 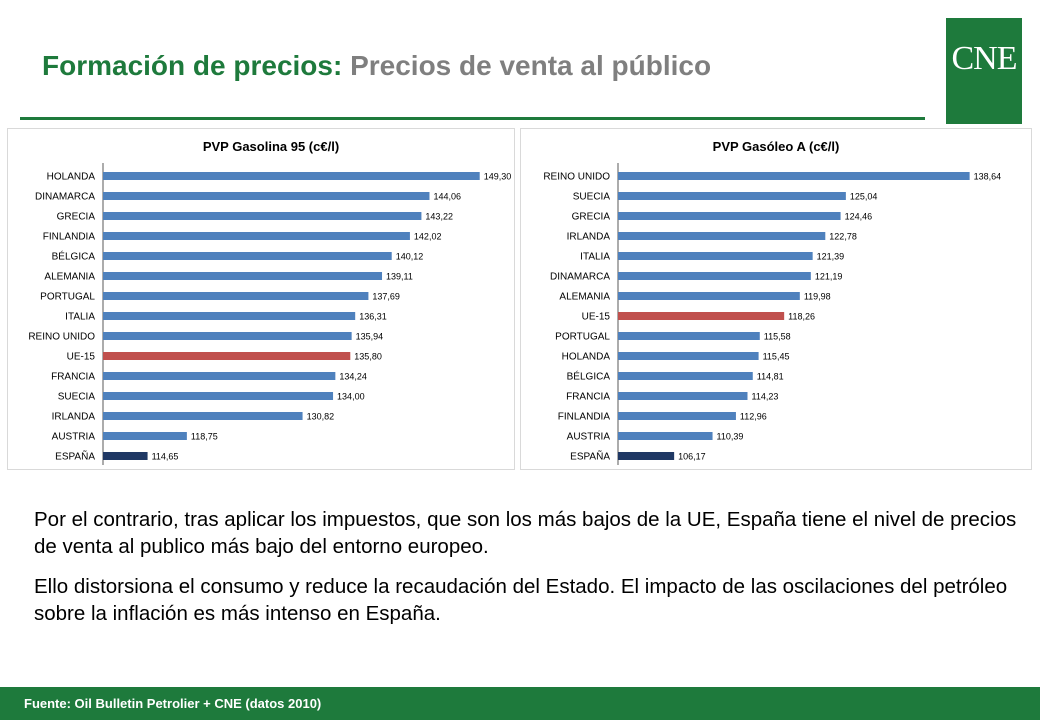 What do you see at coordinates (753, 417) in the screenshot?
I see `value-label-finlandia: 112,96` at bounding box center [753, 417].